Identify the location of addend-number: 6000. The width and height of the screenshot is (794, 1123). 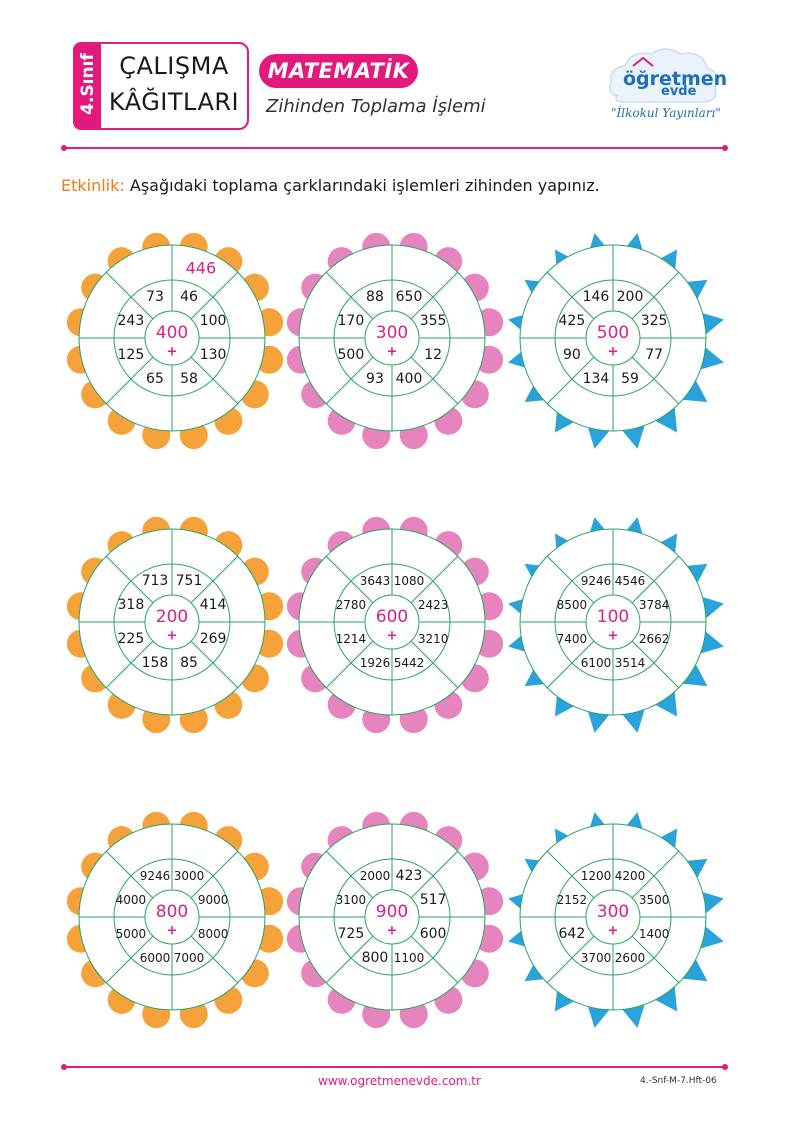
(155, 958).